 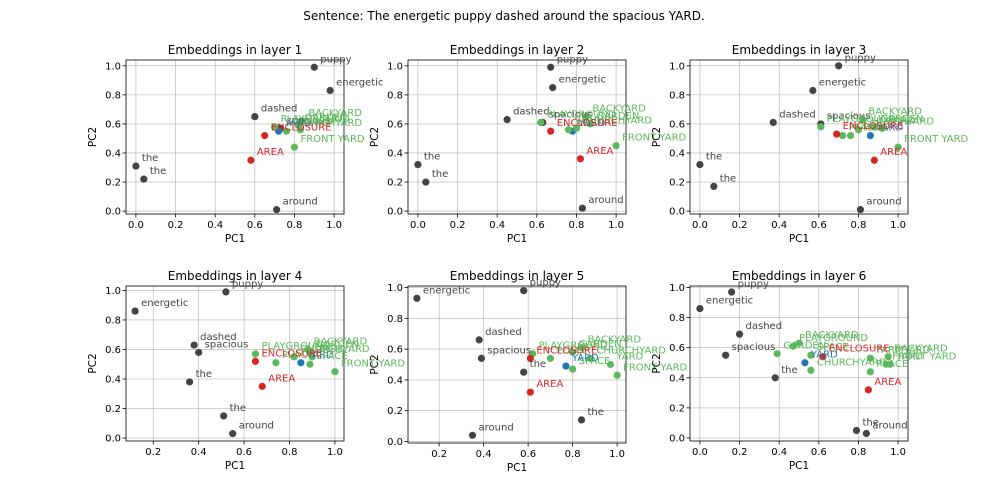 I want to click on point-label: around, so click(x=883, y=202).